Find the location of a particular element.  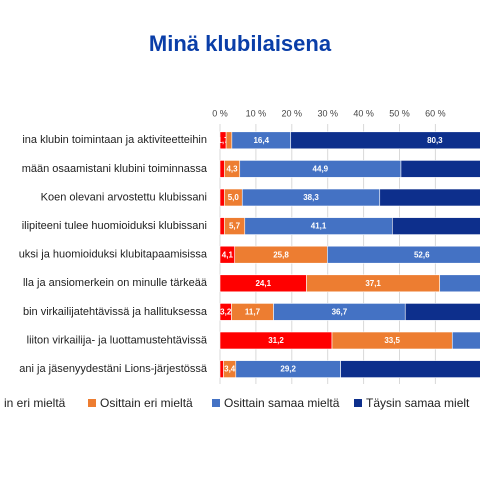

x-tick-label: 10 % is located at coordinates (256, 113).